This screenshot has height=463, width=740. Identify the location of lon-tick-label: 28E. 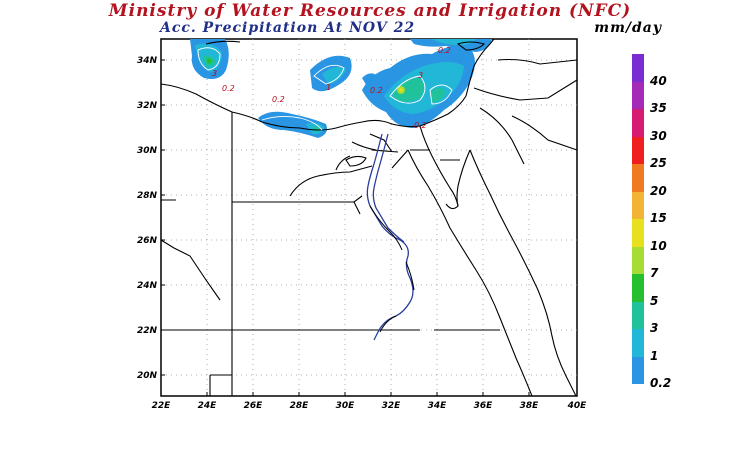
(300, 406).